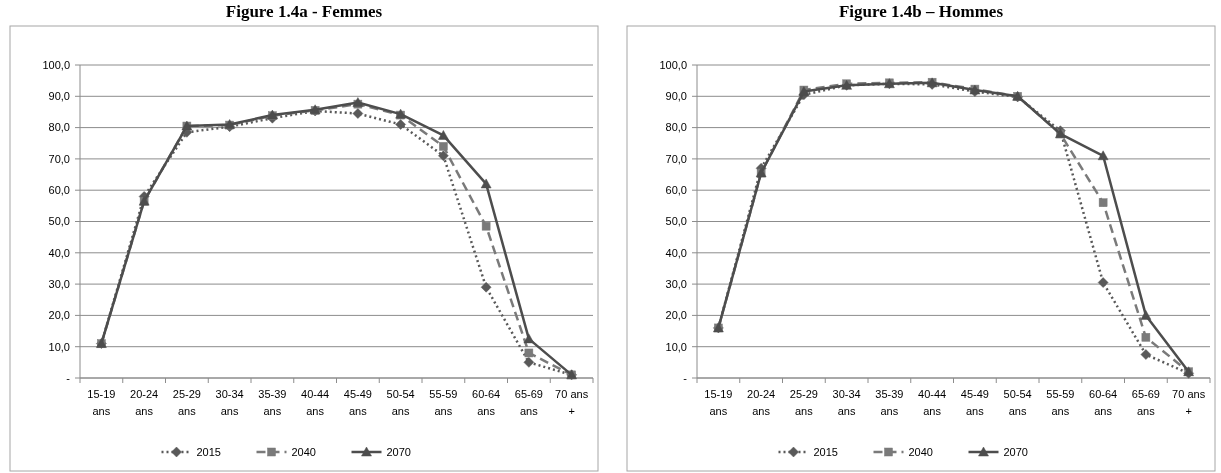 Image resolution: width=1221 pixels, height=473 pixels. Describe the element at coordinates (921, 11) in the screenshot. I see `chart-title: Figure 1.4b – Hommes` at that location.